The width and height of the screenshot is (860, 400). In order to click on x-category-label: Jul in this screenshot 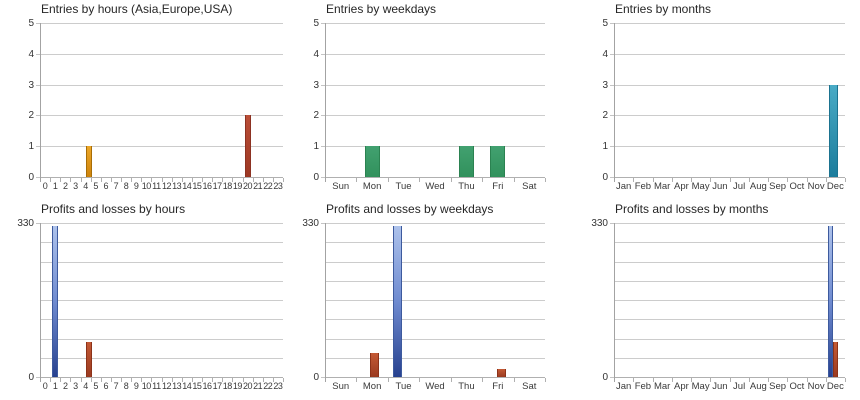, I will do `click(739, 186)`.